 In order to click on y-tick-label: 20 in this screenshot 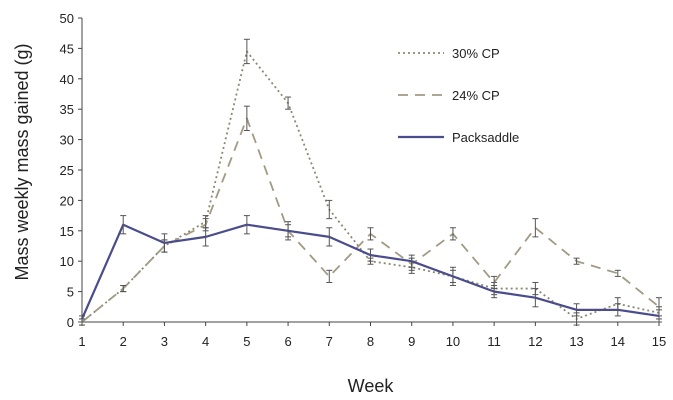, I will do `click(67, 200)`.